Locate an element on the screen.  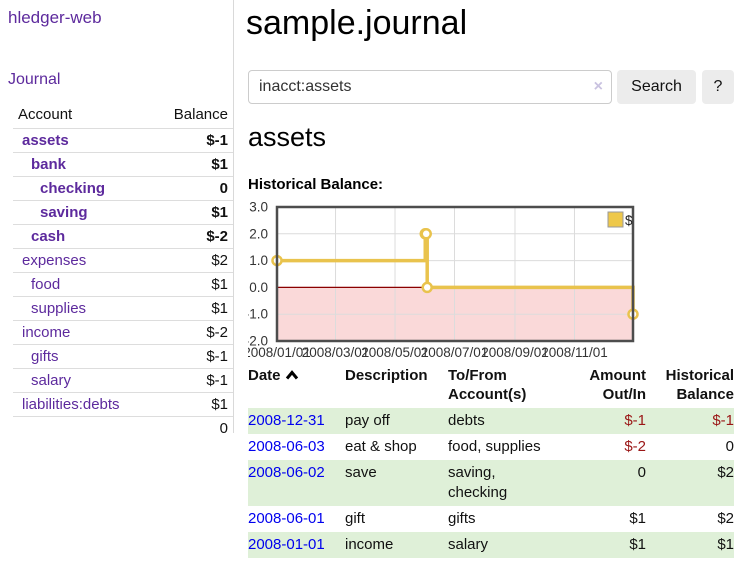
account-link: saving is located at coordinates (64, 212).